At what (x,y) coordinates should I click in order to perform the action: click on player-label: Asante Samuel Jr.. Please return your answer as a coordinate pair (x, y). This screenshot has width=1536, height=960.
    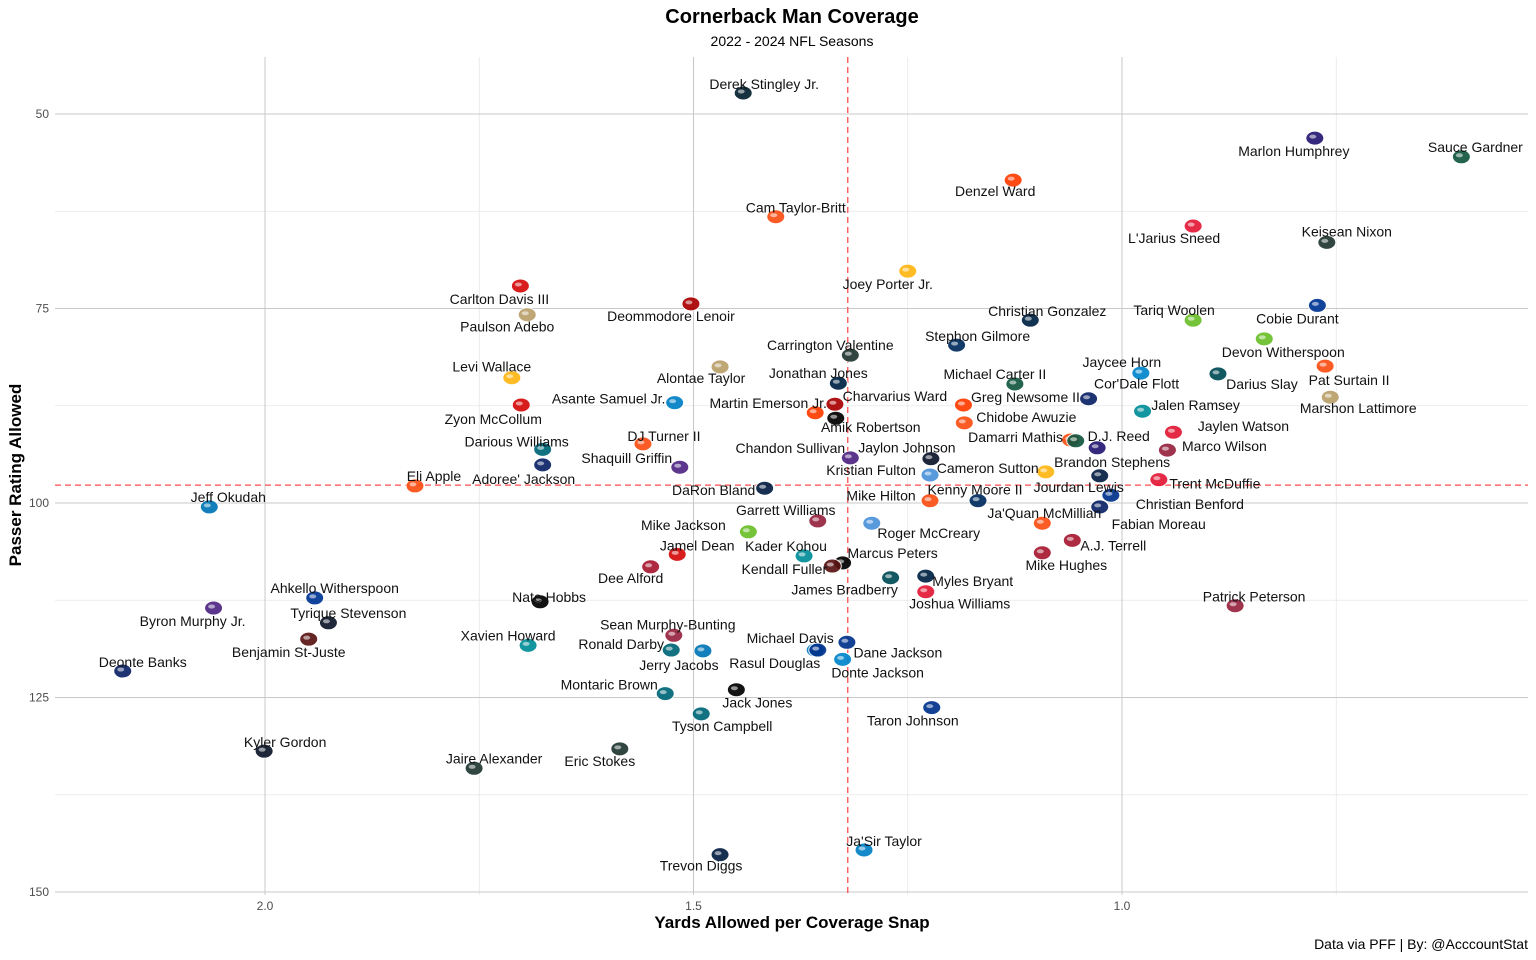
    Looking at the image, I should click on (609, 399).